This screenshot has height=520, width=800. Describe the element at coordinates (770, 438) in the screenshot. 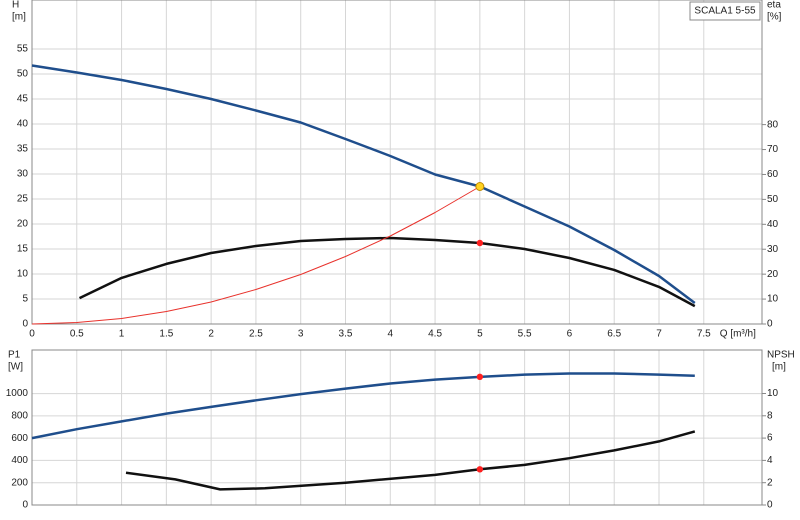

I see `y2-tick-label: 6` at that location.